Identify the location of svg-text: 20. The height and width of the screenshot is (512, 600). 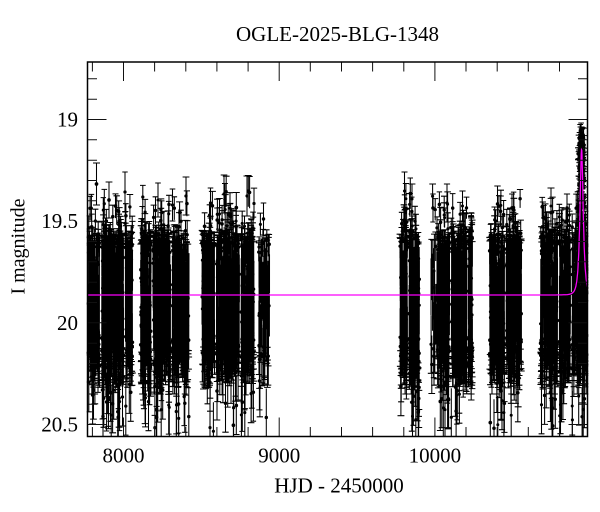
(67, 323).